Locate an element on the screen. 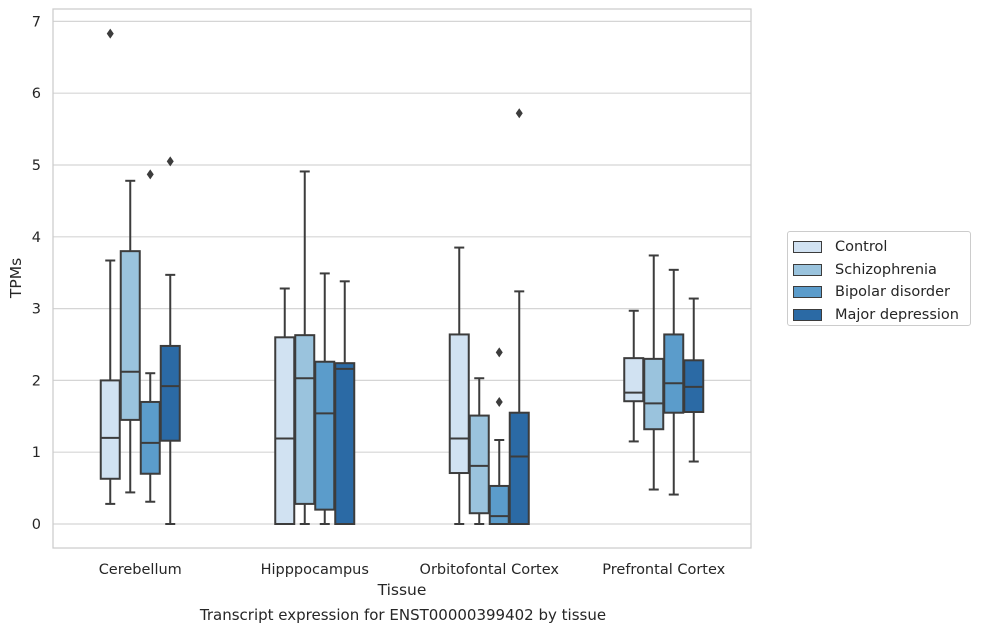 The image size is (983, 634). y-tick-label: 3 is located at coordinates (36, 310).